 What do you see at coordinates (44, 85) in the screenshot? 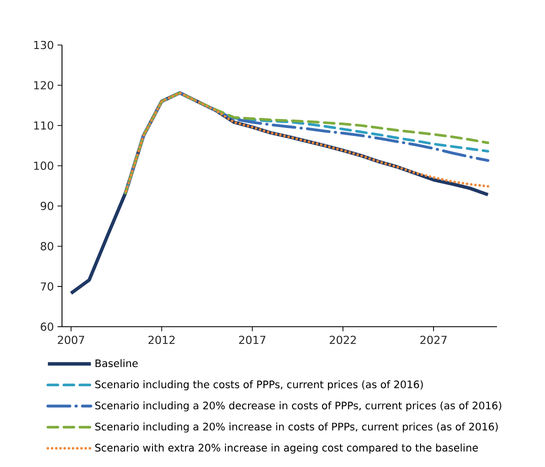
I see `y-tick-label: 120` at bounding box center [44, 85].